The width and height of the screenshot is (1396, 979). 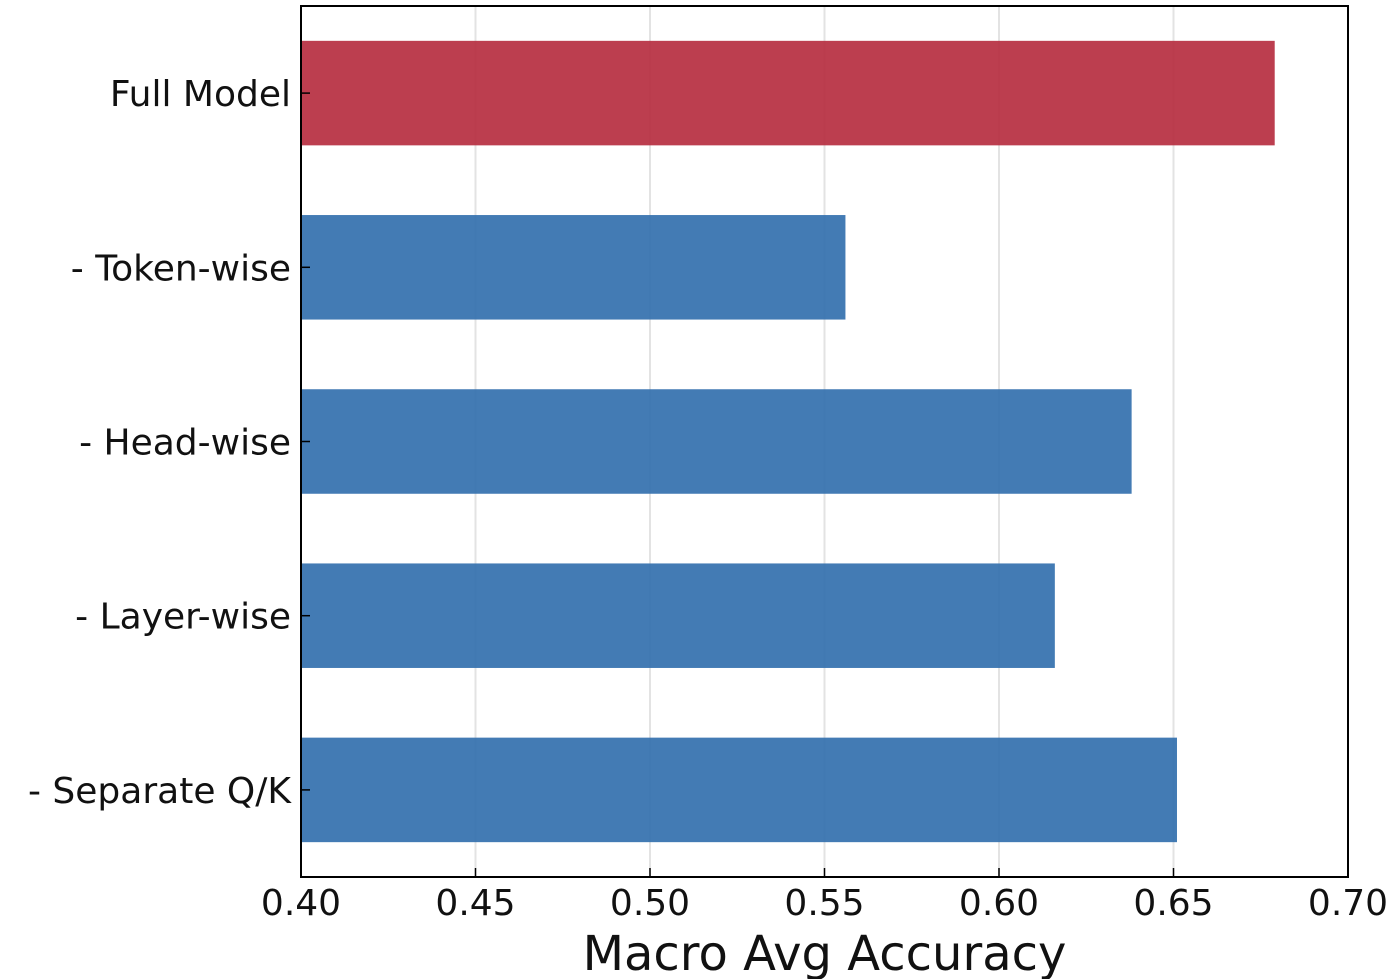 What do you see at coordinates (1173, 903) in the screenshot?
I see `x-tick-label: 0.65` at bounding box center [1173, 903].